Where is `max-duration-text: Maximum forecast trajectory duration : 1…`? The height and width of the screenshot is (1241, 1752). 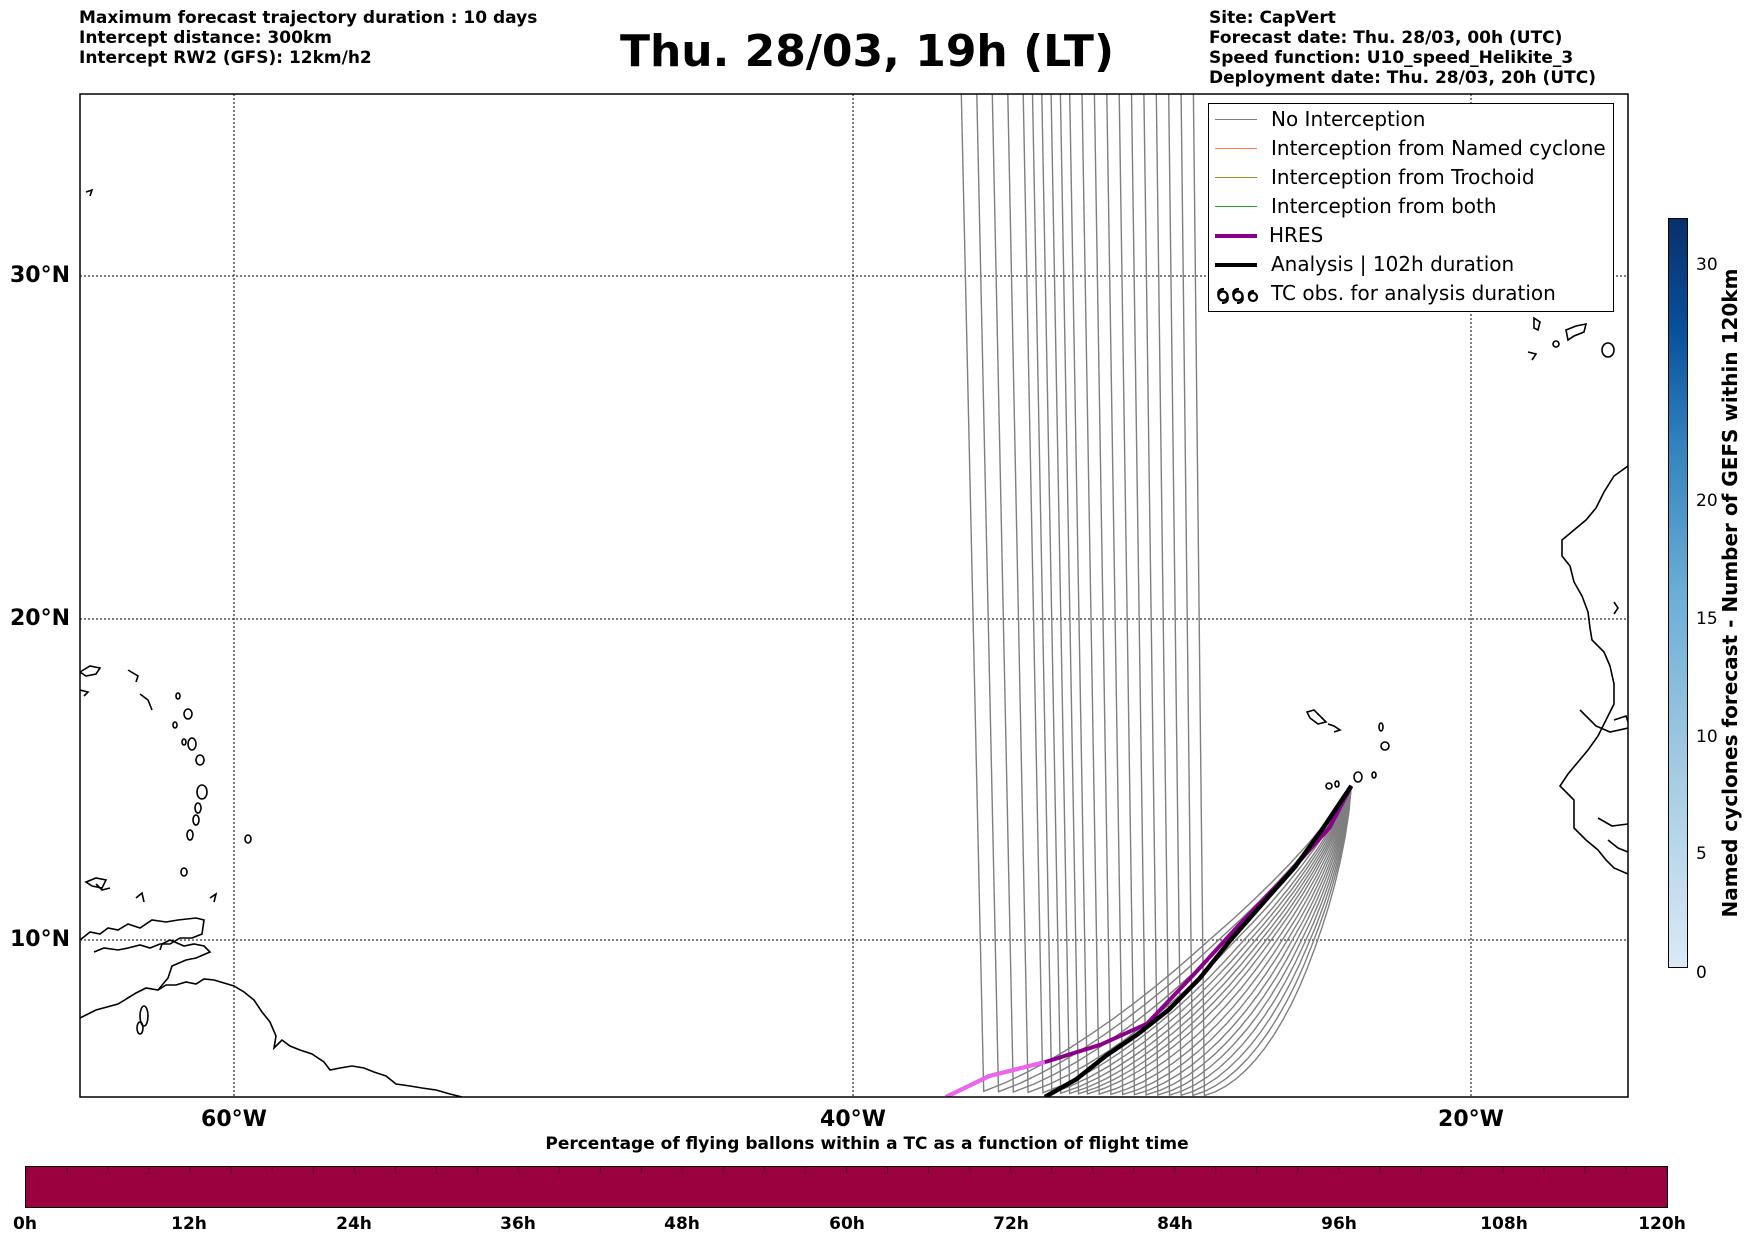 max-duration-text: Maximum forecast trajectory duration : 1… is located at coordinates (308, 18).